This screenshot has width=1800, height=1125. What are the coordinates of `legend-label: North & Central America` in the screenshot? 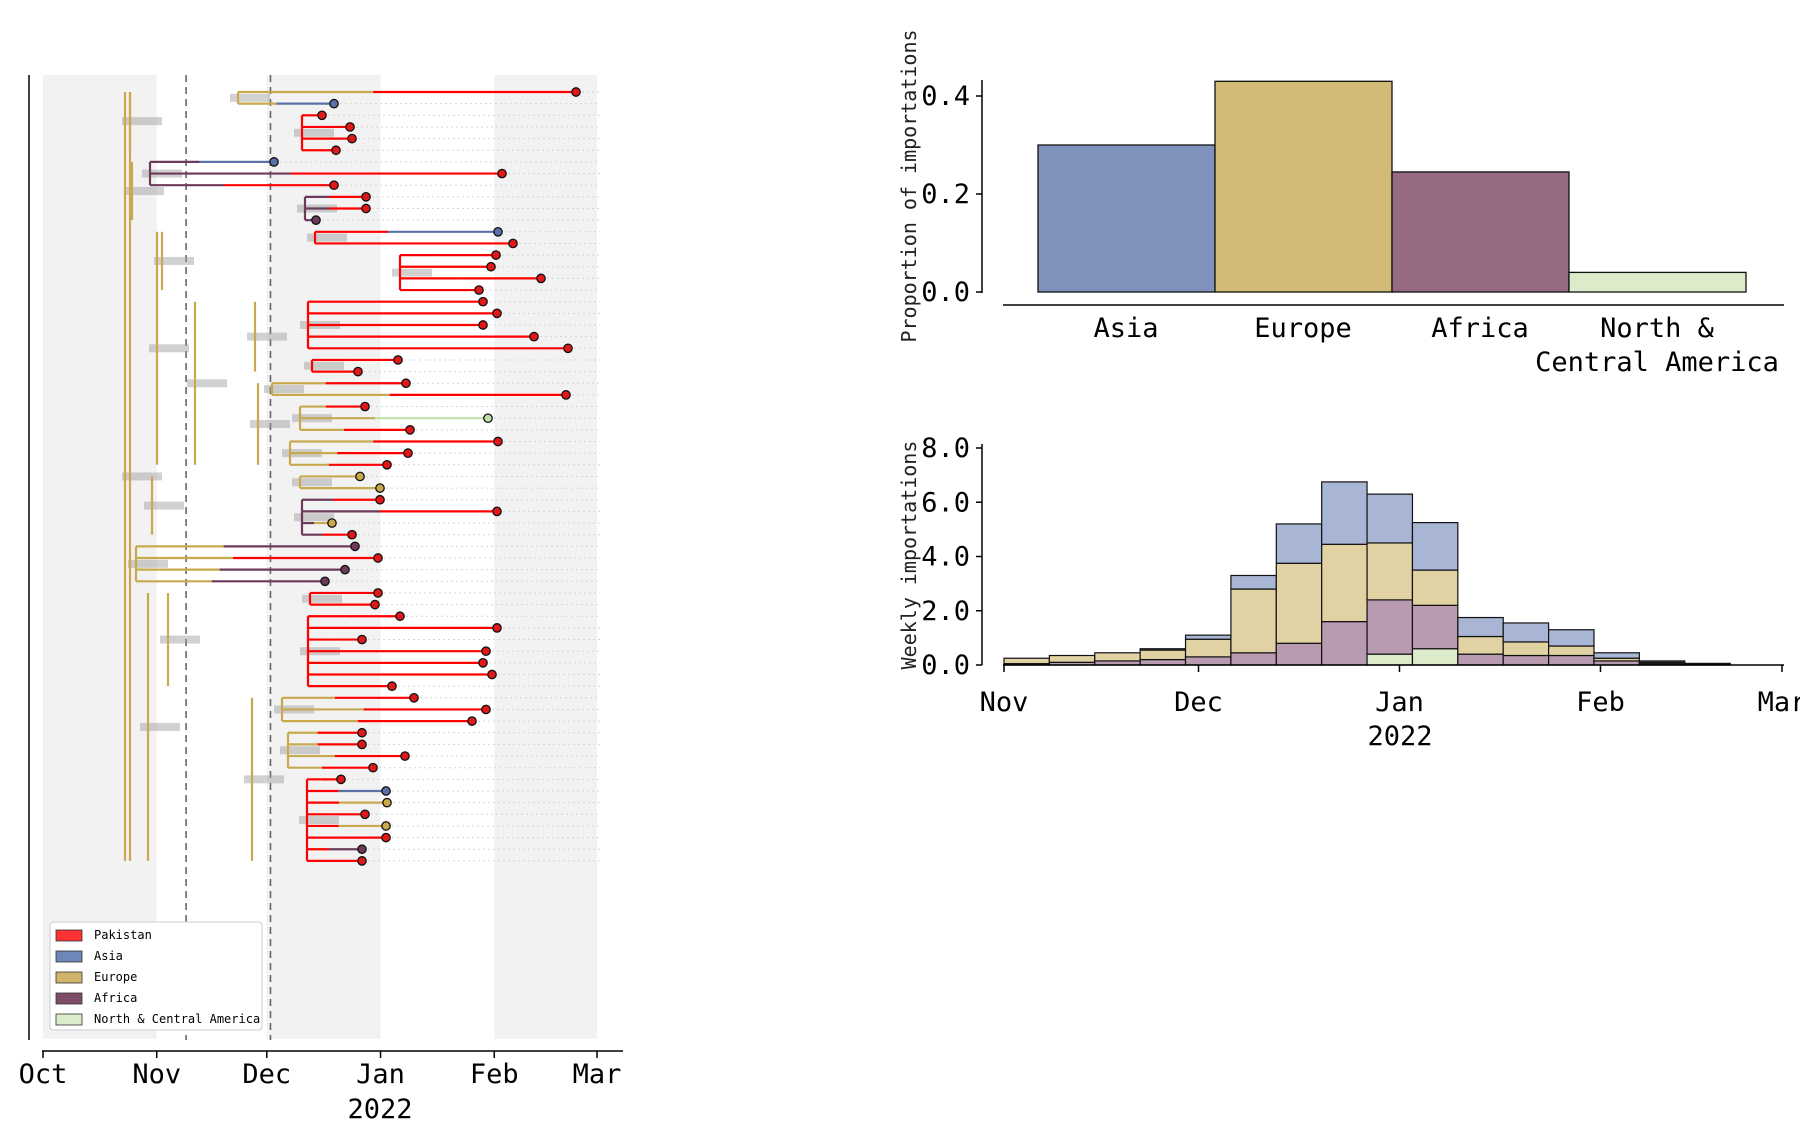 It's located at (177, 1019).